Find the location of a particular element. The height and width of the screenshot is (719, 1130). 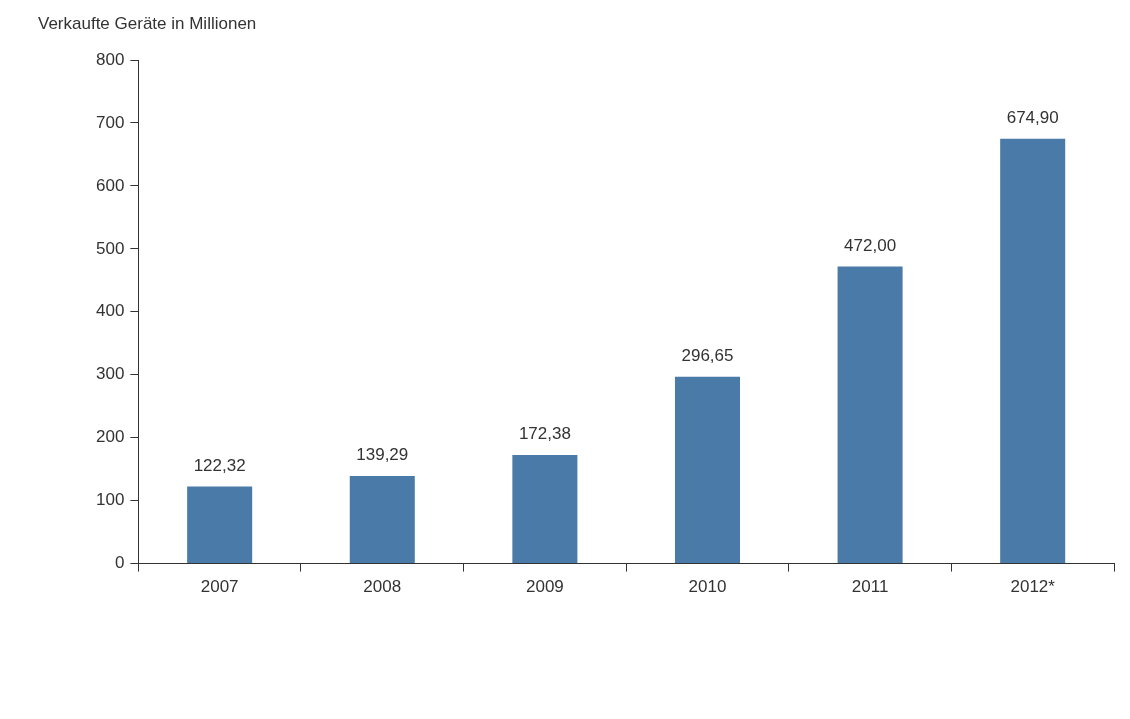

y-tick-label: 500 is located at coordinates (110, 248).